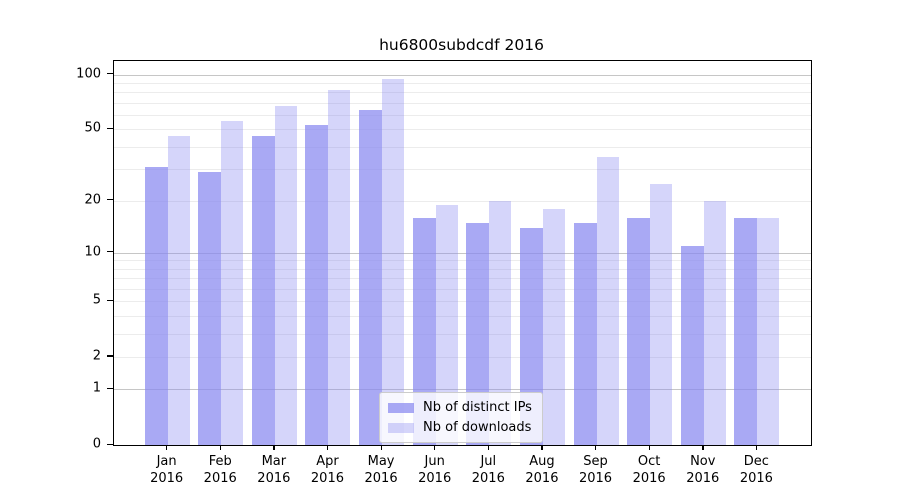  What do you see at coordinates (285, 275) in the screenshot?
I see `bar-downloads-mar` at bounding box center [285, 275].